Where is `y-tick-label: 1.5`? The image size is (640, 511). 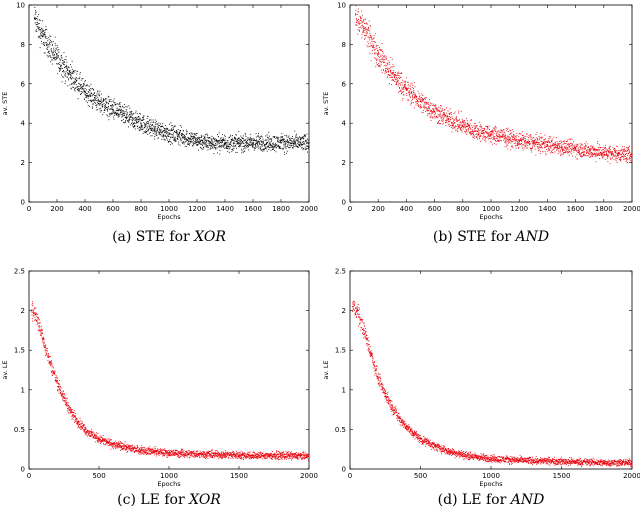
y-tick-label: 1.5 is located at coordinates (19, 351).